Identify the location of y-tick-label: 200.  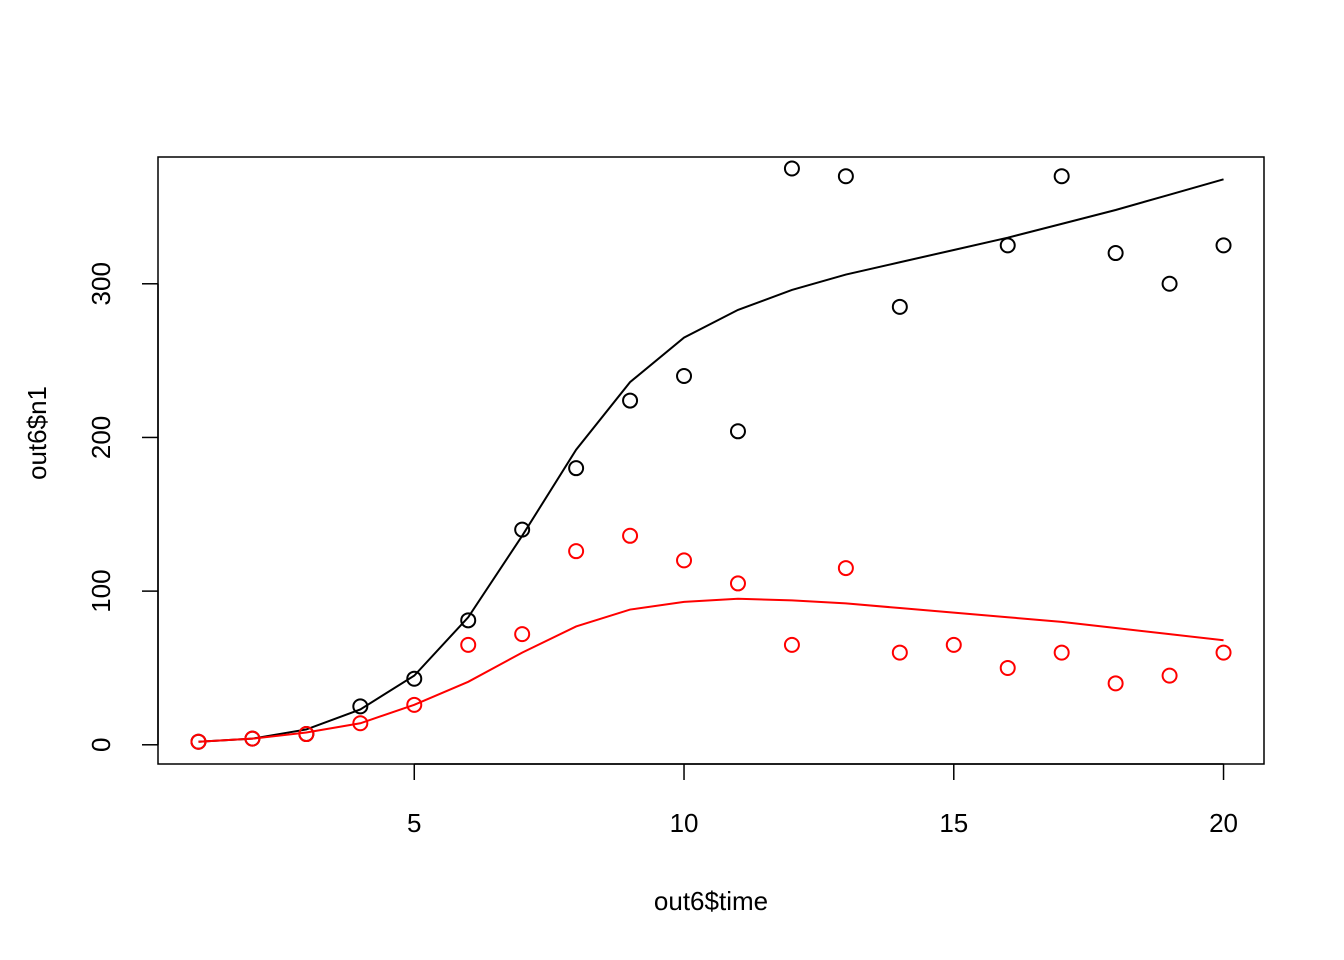
(101, 437).